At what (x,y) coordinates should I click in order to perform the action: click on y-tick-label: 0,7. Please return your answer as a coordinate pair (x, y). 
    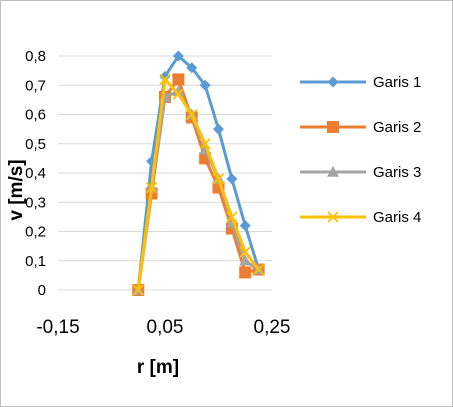
    Looking at the image, I should click on (35, 85).